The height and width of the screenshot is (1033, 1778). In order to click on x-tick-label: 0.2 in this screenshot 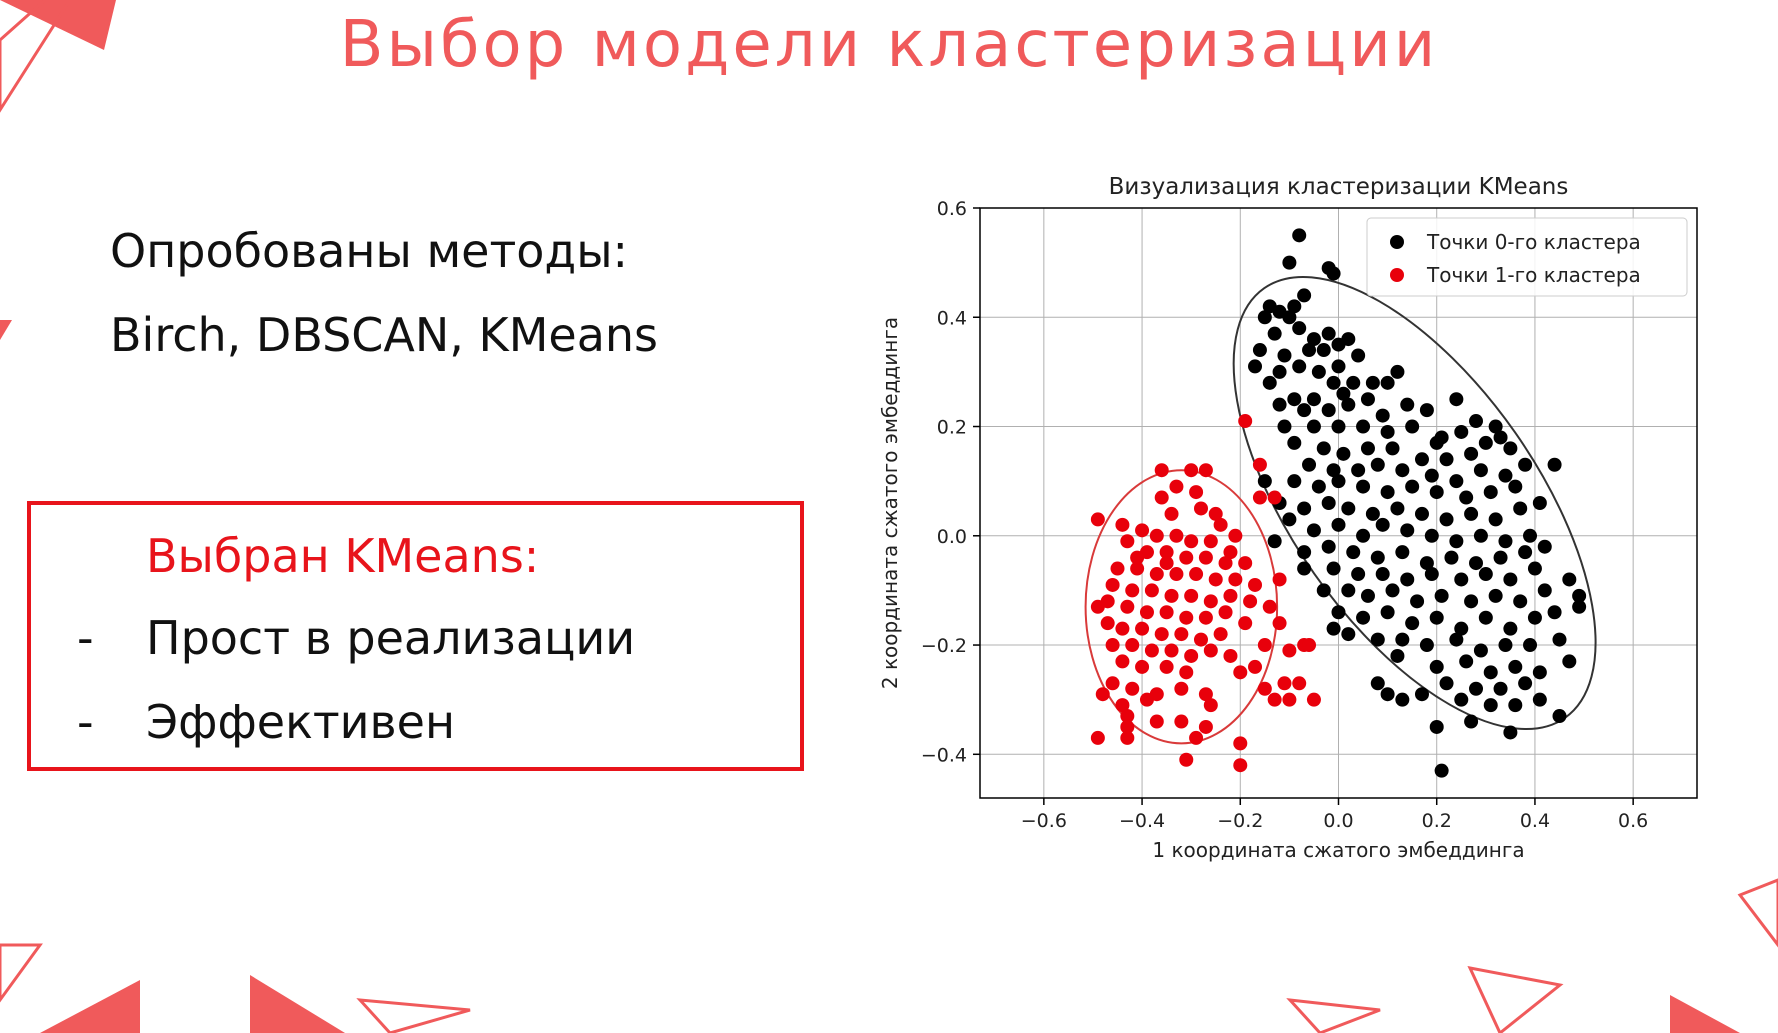, I will do `click(1437, 821)`.